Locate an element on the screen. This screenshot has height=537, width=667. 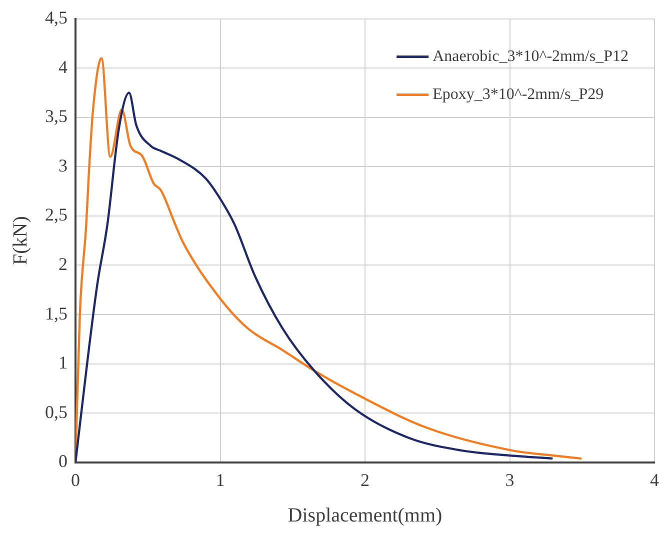
y-tick-label: 1 is located at coordinates (63, 362).